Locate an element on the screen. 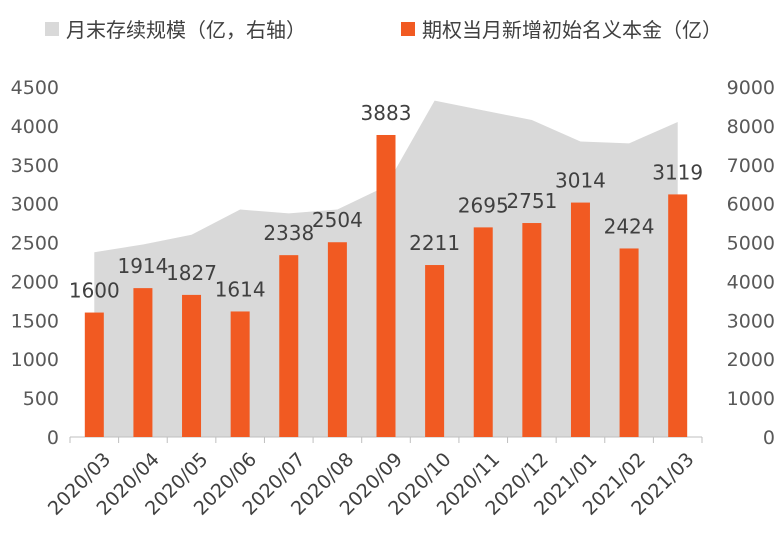 Image resolution: width=783 pixels, height=552 pixels. axes-layer is located at coordinates (386, 439).